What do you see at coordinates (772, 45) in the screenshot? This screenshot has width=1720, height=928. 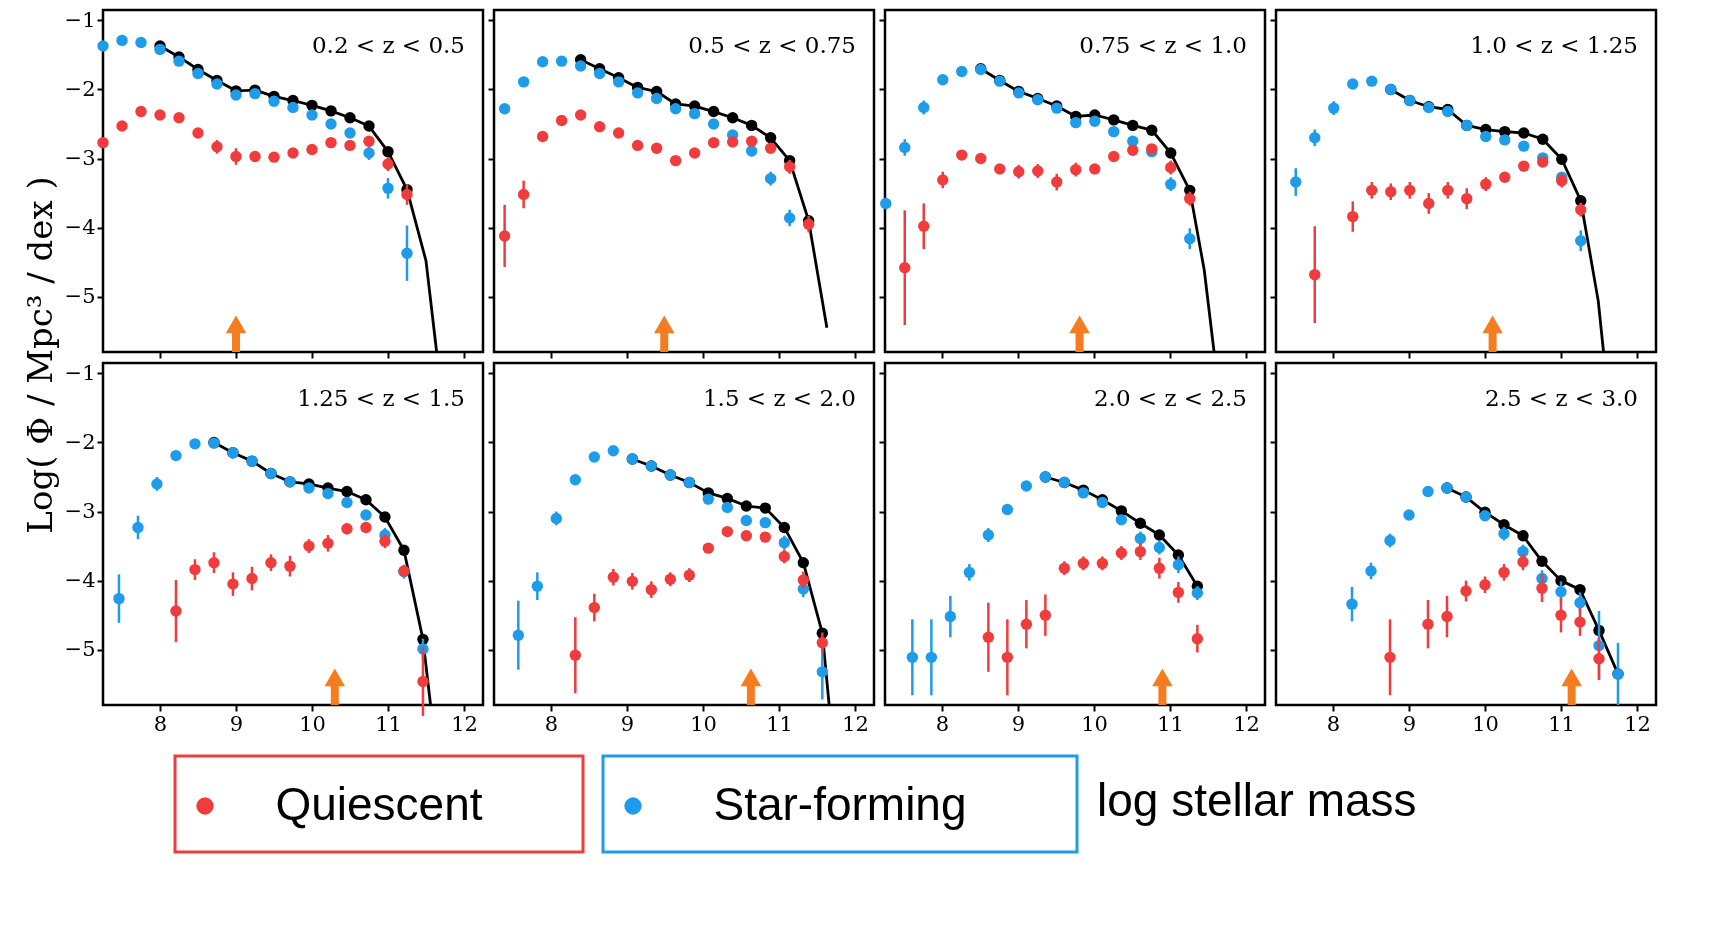 I see `text: 0.5 < z < 0.75` at bounding box center [772, 45].